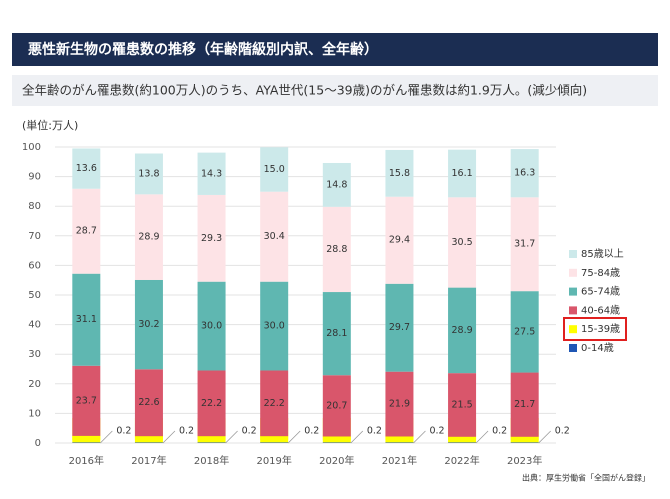 The height and width of the screenshot is (499, 670). I want to click on value-label: 16.1, so click(461, 173).